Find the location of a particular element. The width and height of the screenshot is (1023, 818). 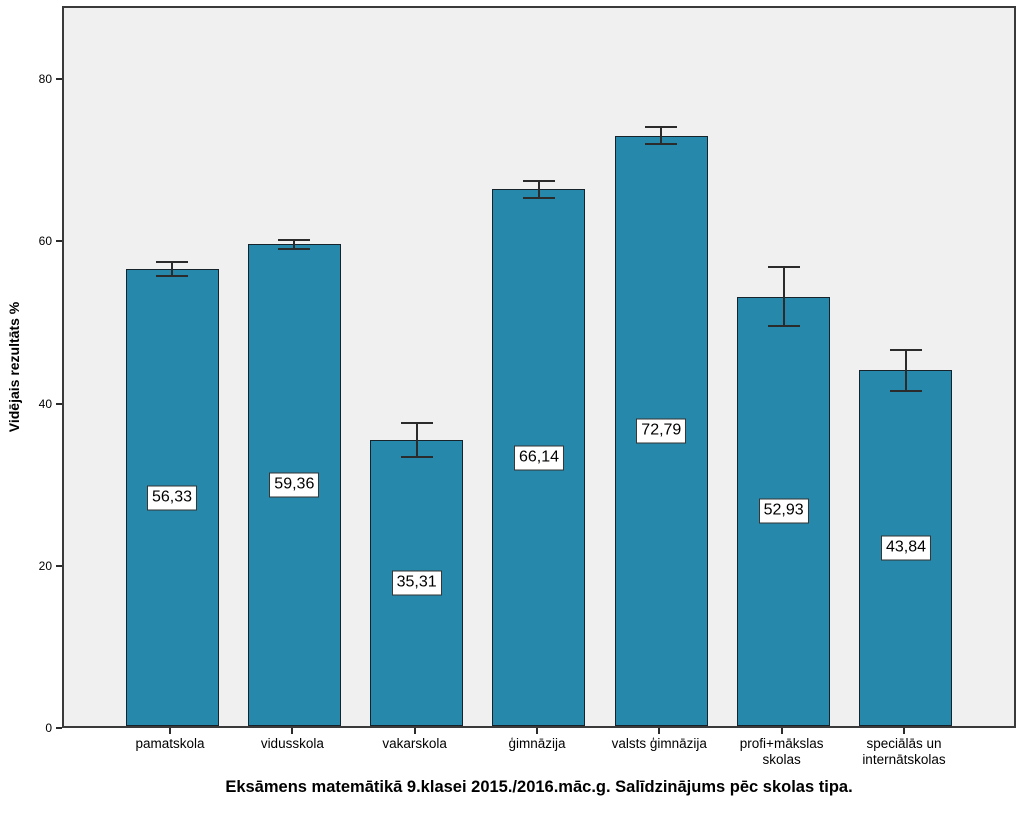

value-label: 52,93 is located at coordinates (783, 511).